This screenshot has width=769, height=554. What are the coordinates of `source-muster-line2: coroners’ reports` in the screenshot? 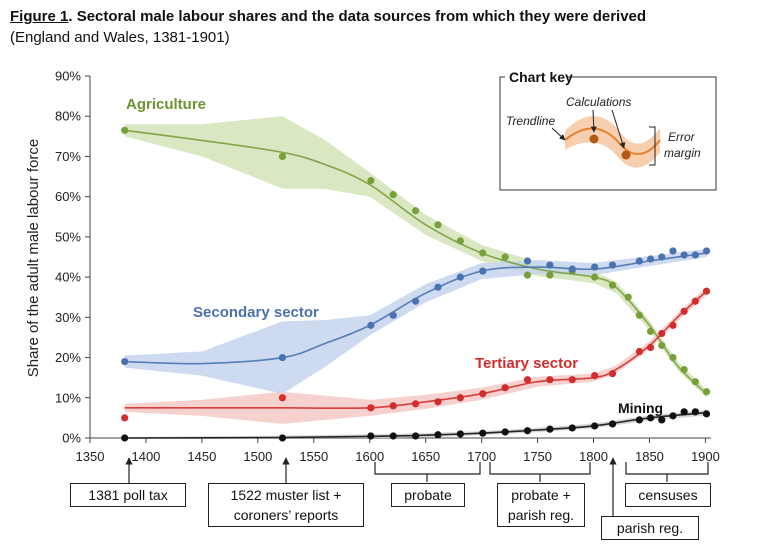 It's located at (286, 515).